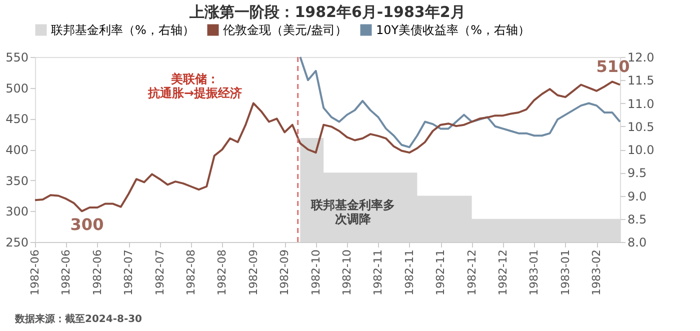 The width and height of the screenshot is (700, 331). What do you see at coordinates (613, 66) in the screenshot?
I see `annotation: 510` at bounding box center [613, 66].